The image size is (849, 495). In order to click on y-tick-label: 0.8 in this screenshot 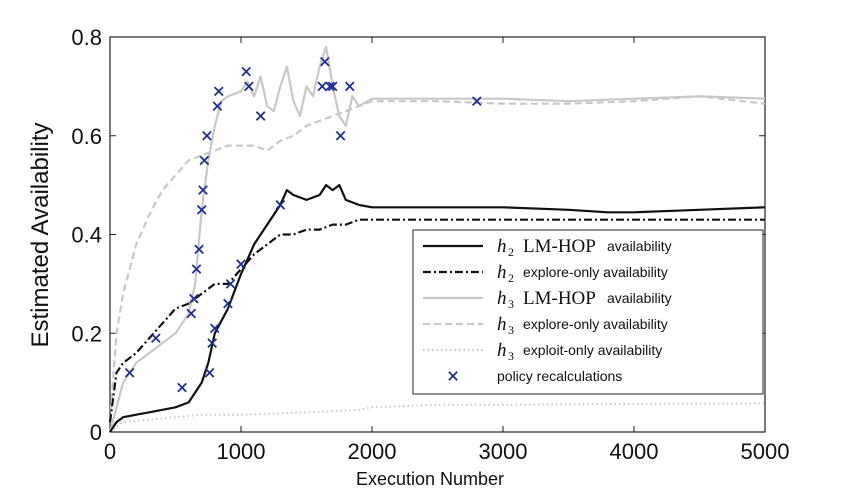, I will do `click(86, 37)`.